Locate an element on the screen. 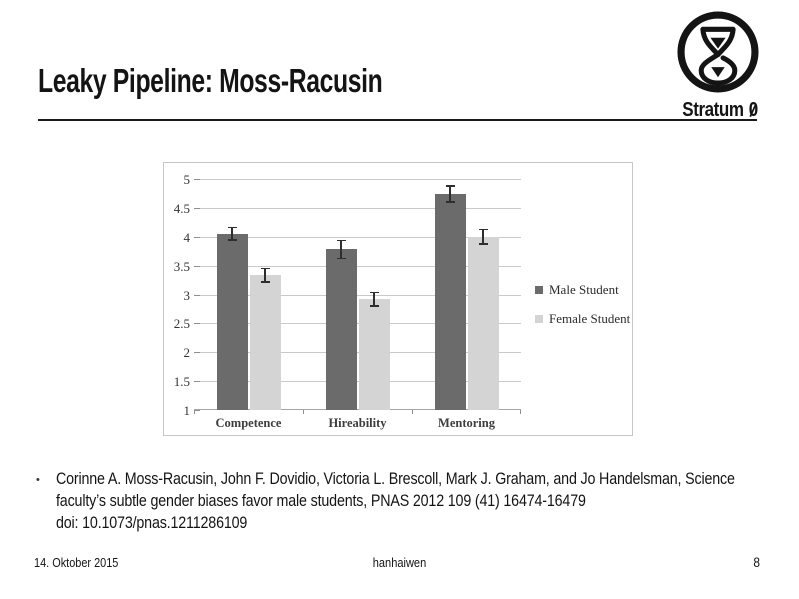 This screenshot has width=799, height=599. y-axis-label: 4 is located at coordinates (187, 237).